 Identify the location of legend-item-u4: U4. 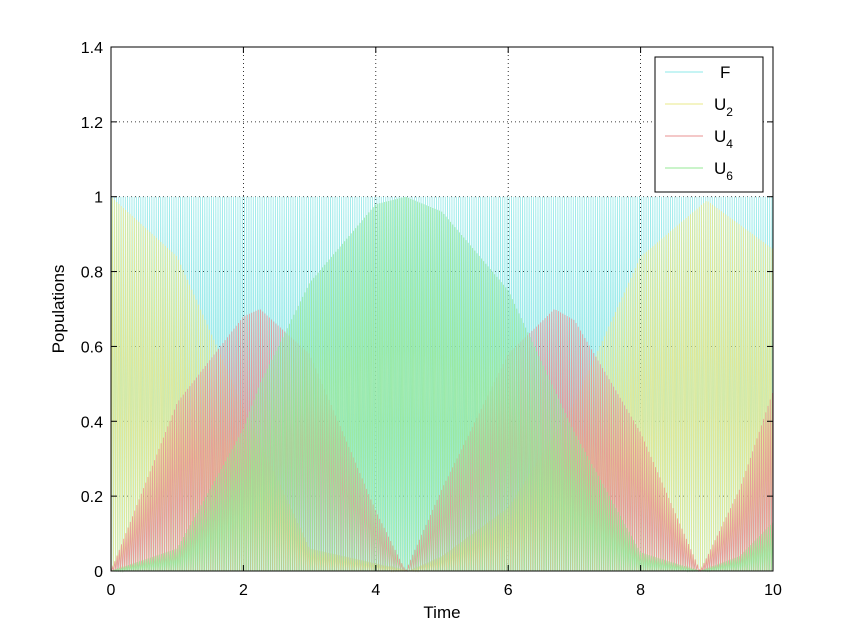
(699, 139).